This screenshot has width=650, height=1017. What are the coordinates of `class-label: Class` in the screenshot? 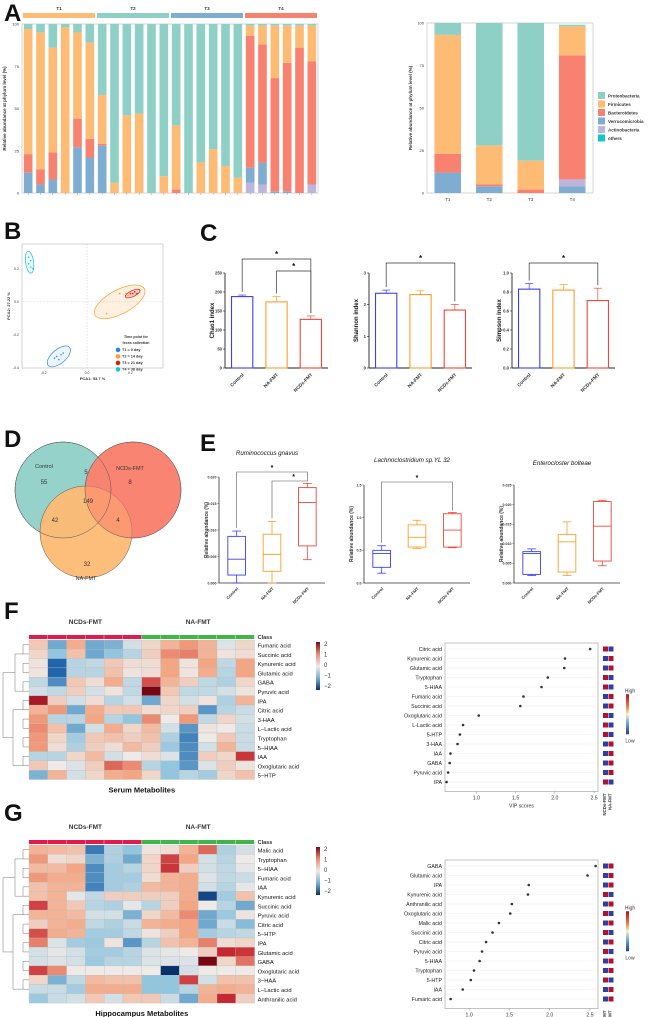 It's located at (265, 638).